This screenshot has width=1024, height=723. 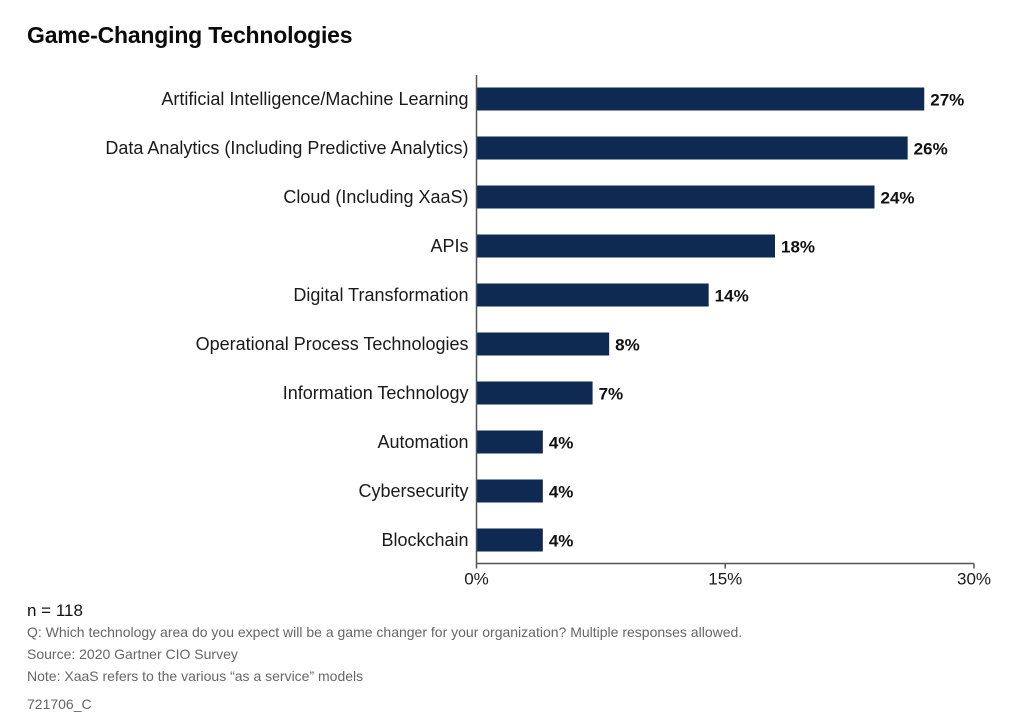 I want to click on value-label: 27%, so click(x=947, y=100).